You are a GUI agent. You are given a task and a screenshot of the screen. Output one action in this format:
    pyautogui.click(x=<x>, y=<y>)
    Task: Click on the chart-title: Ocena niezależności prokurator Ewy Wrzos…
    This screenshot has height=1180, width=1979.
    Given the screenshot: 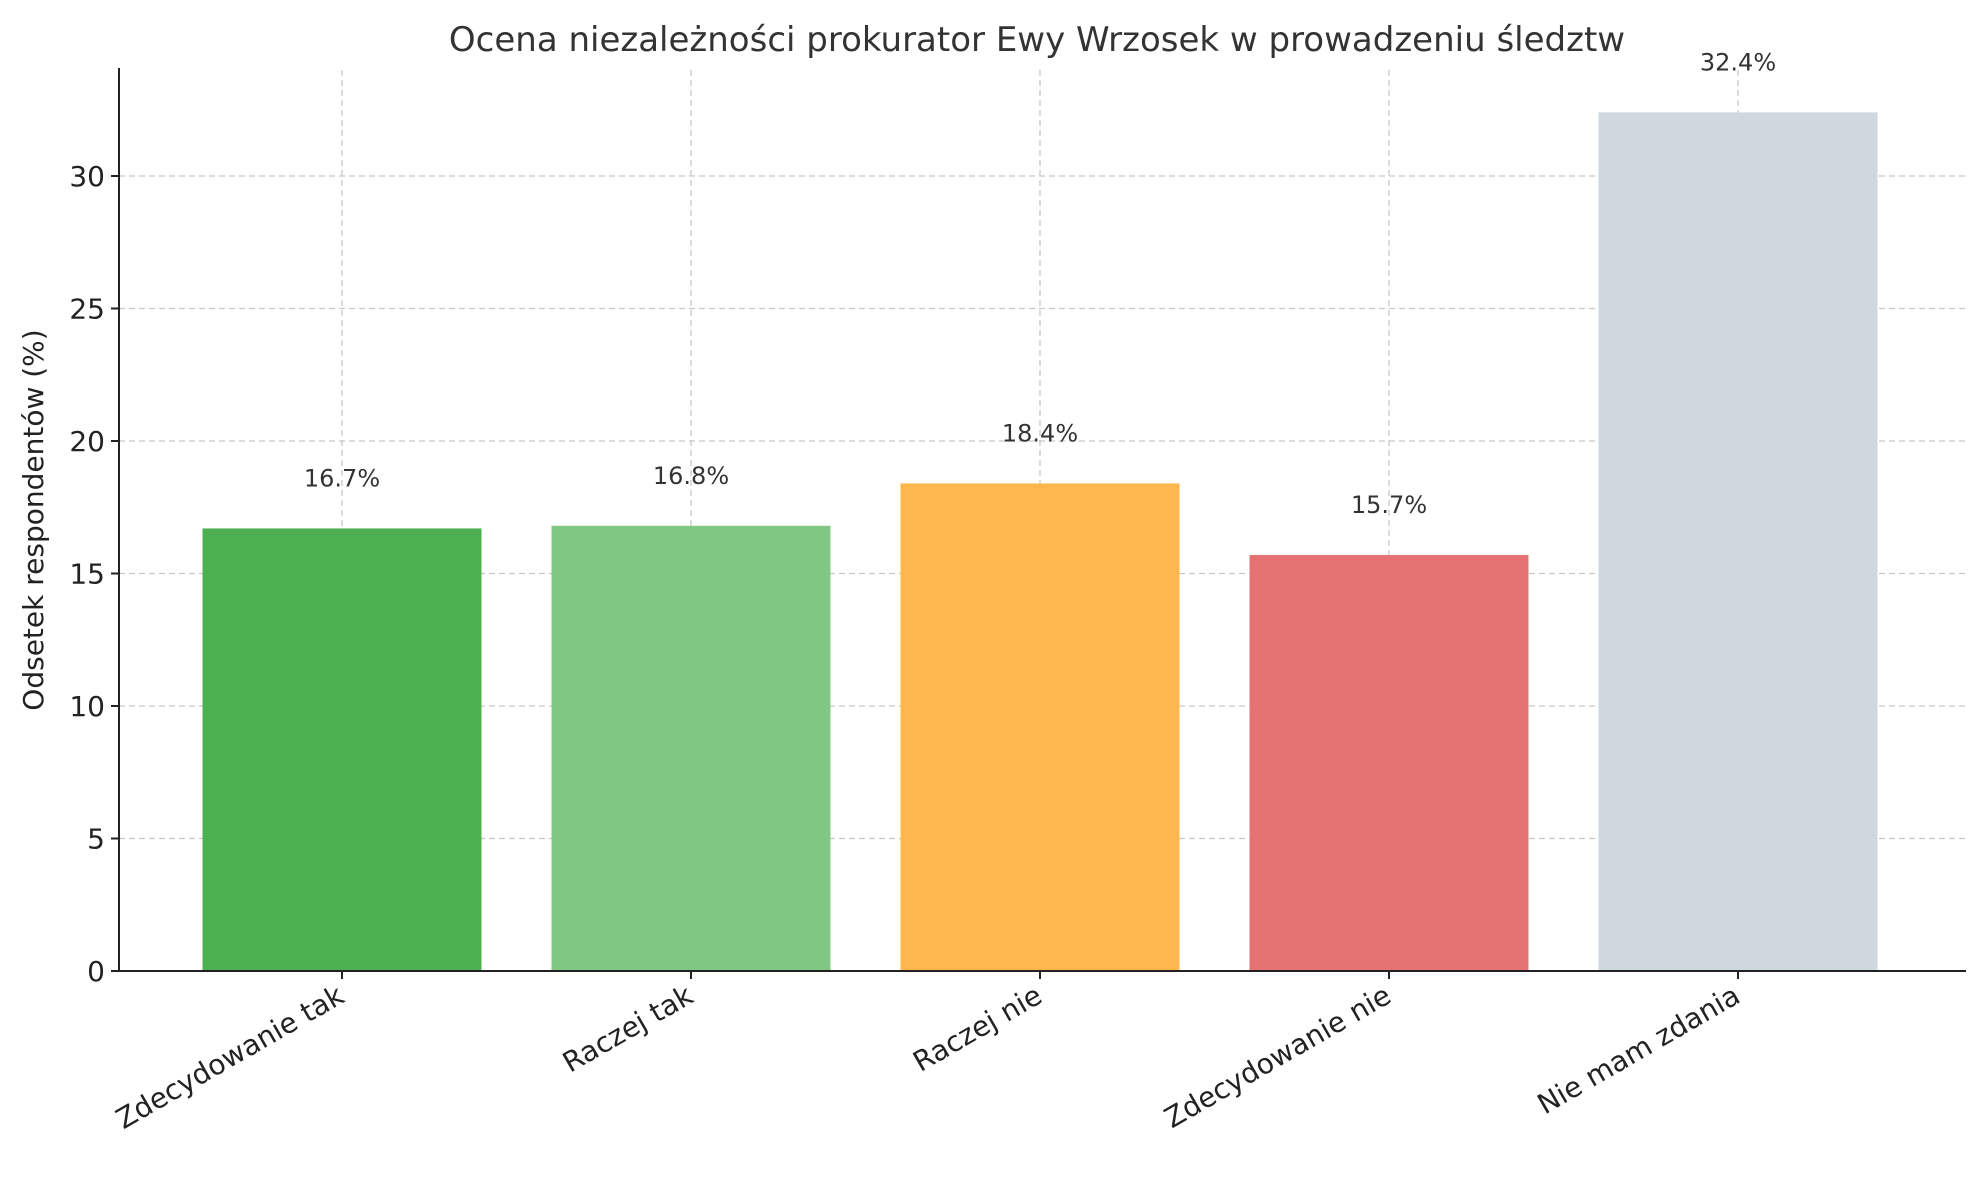 What is the action you would take?
    pyautogui.click(x=1037, y=40)
    